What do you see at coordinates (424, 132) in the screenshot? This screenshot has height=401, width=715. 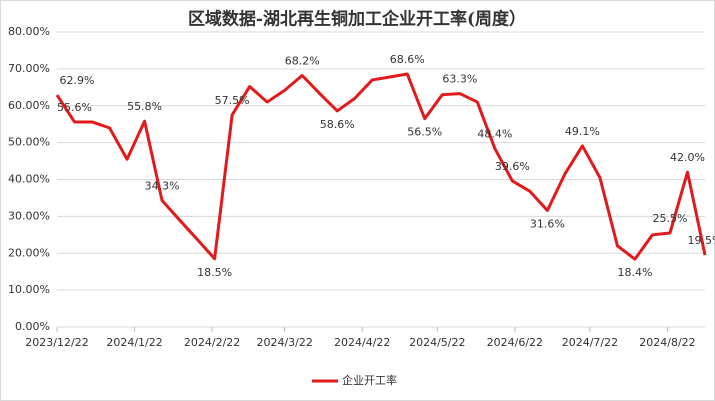 I see `data-label: 56.5%` at bounding box center [424, 132].